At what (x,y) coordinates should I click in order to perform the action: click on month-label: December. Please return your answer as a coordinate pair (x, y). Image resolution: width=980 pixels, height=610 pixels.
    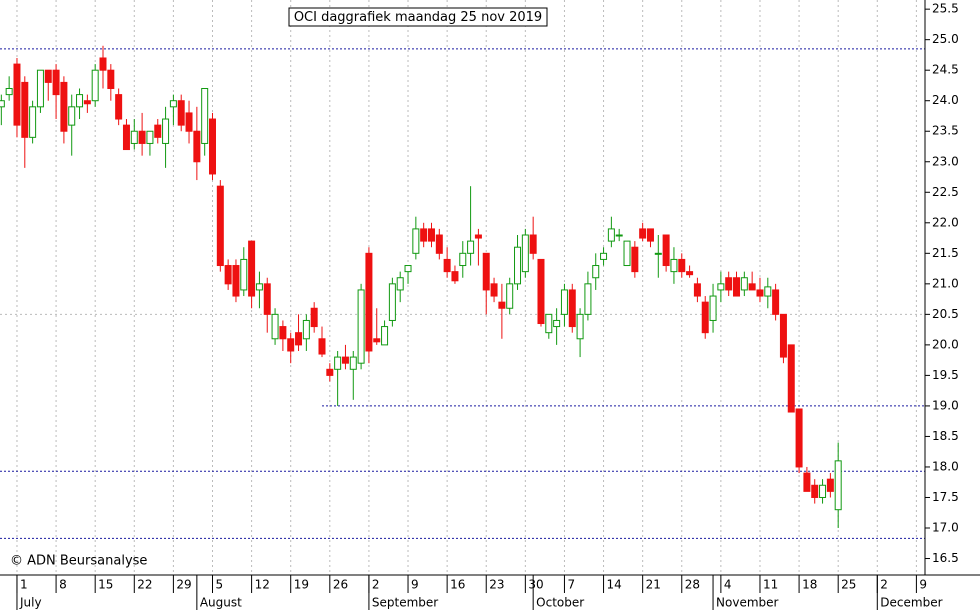
    Looking at the image, I should click on (911, 603).